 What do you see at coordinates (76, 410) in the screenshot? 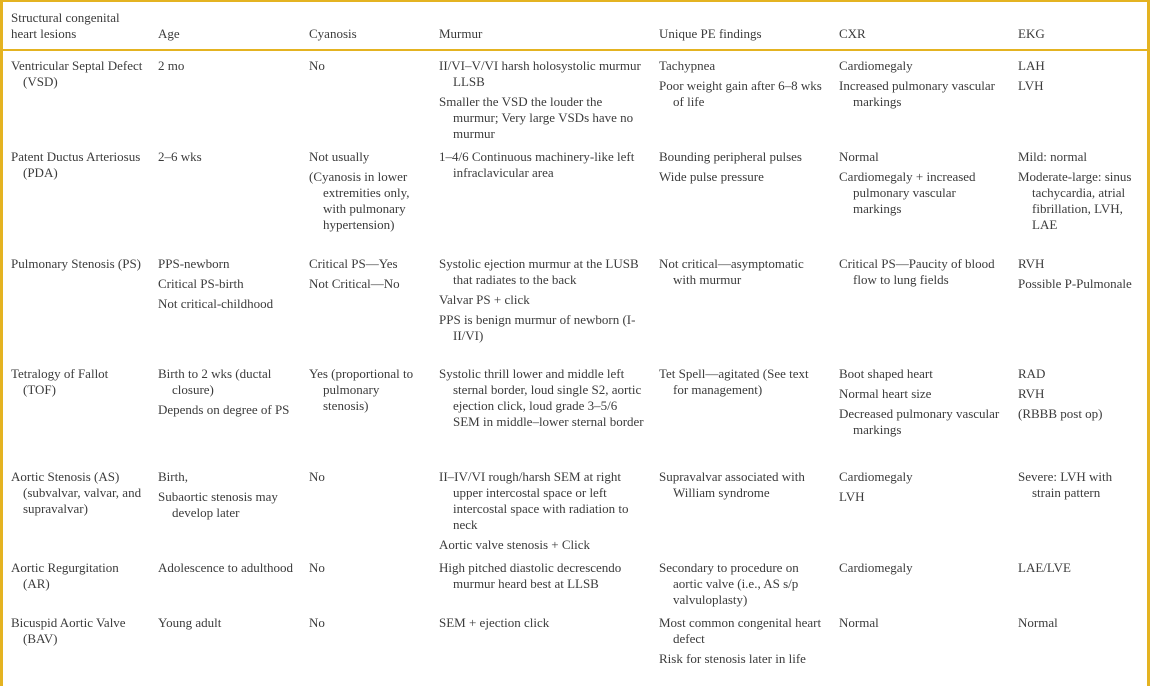
I see `cell-lesion: Tetralogy of Fallot (TOF)` at bounding box center [76, 410].